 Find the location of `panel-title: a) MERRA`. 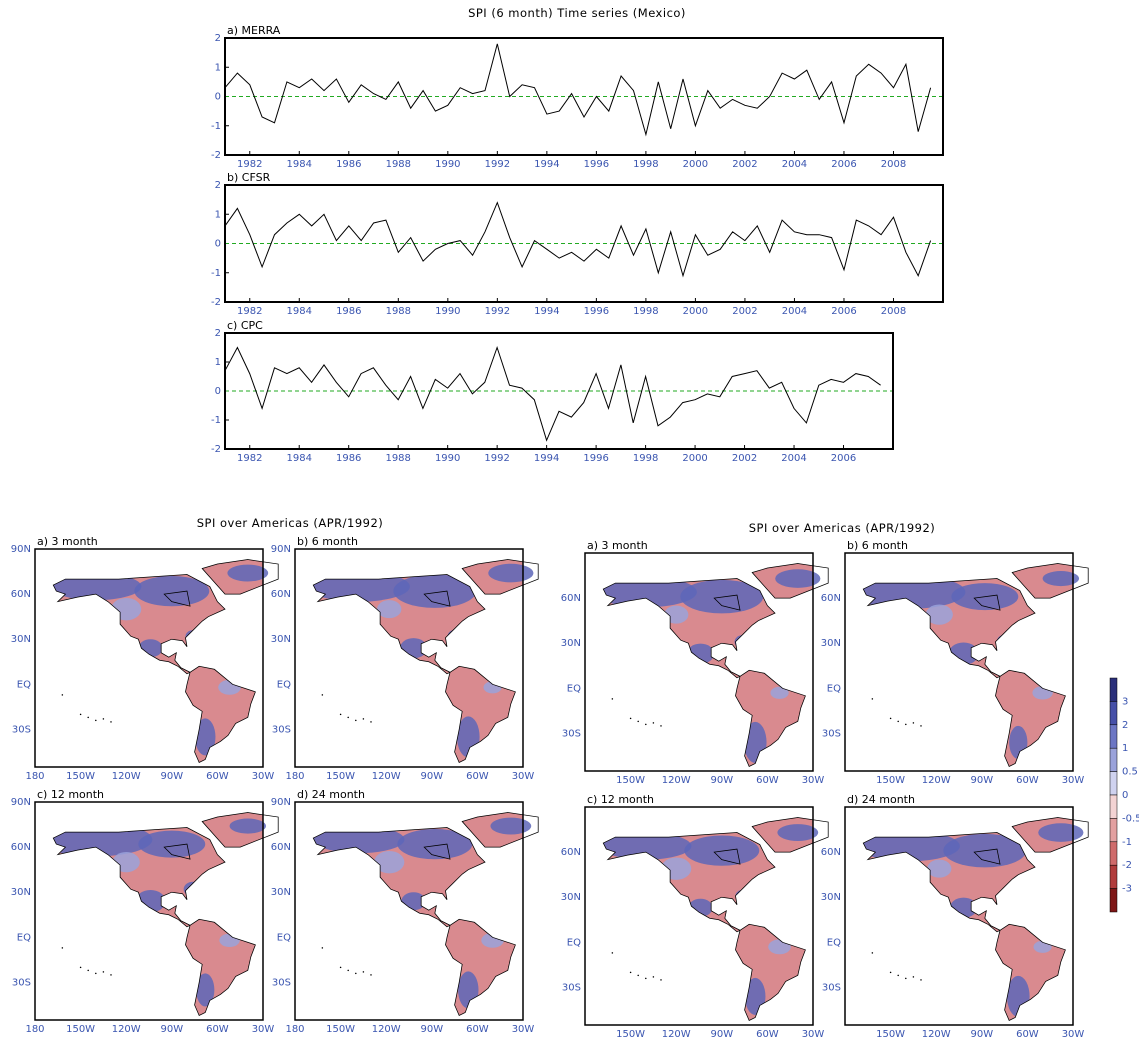

panel-title: a) MERRA is located at coordinates (254, 30).